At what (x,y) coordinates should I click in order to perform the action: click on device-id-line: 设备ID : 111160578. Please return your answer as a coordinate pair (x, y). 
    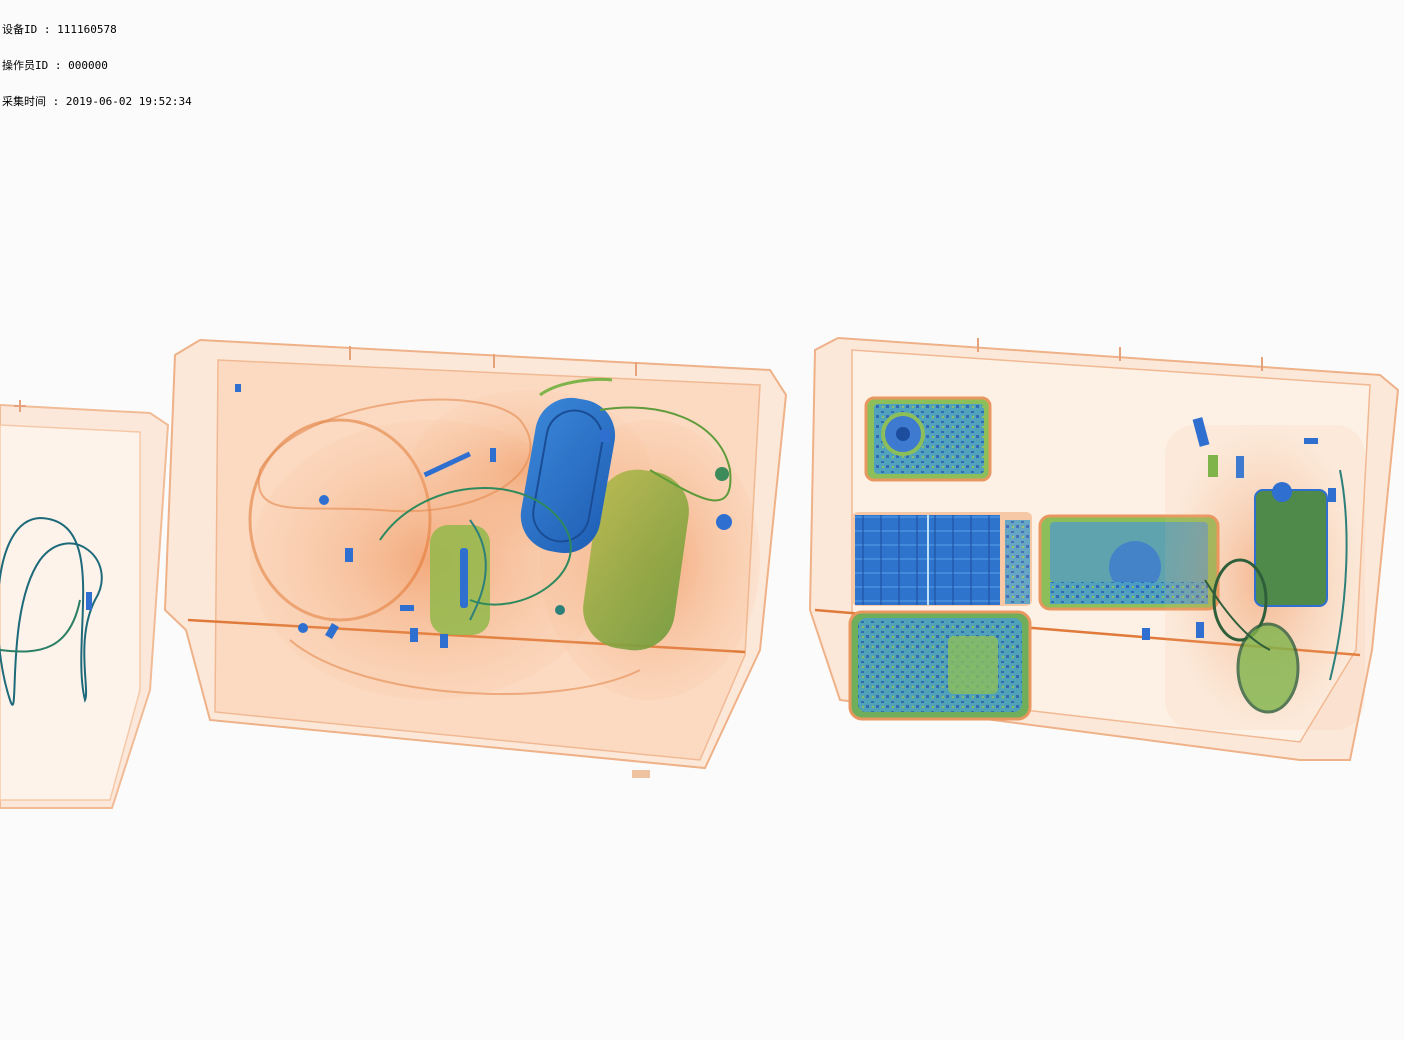
    Looking at the image, I should click on (59, 29).